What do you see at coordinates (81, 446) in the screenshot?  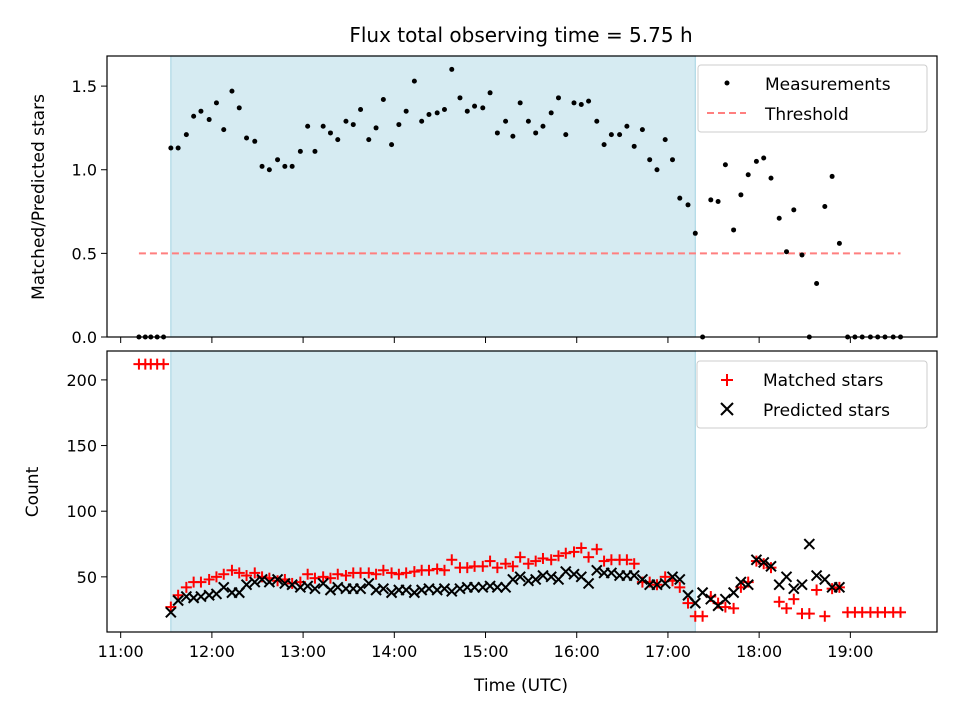 I see `count-y-tick-label: 150` at bounding box center [81, 446].